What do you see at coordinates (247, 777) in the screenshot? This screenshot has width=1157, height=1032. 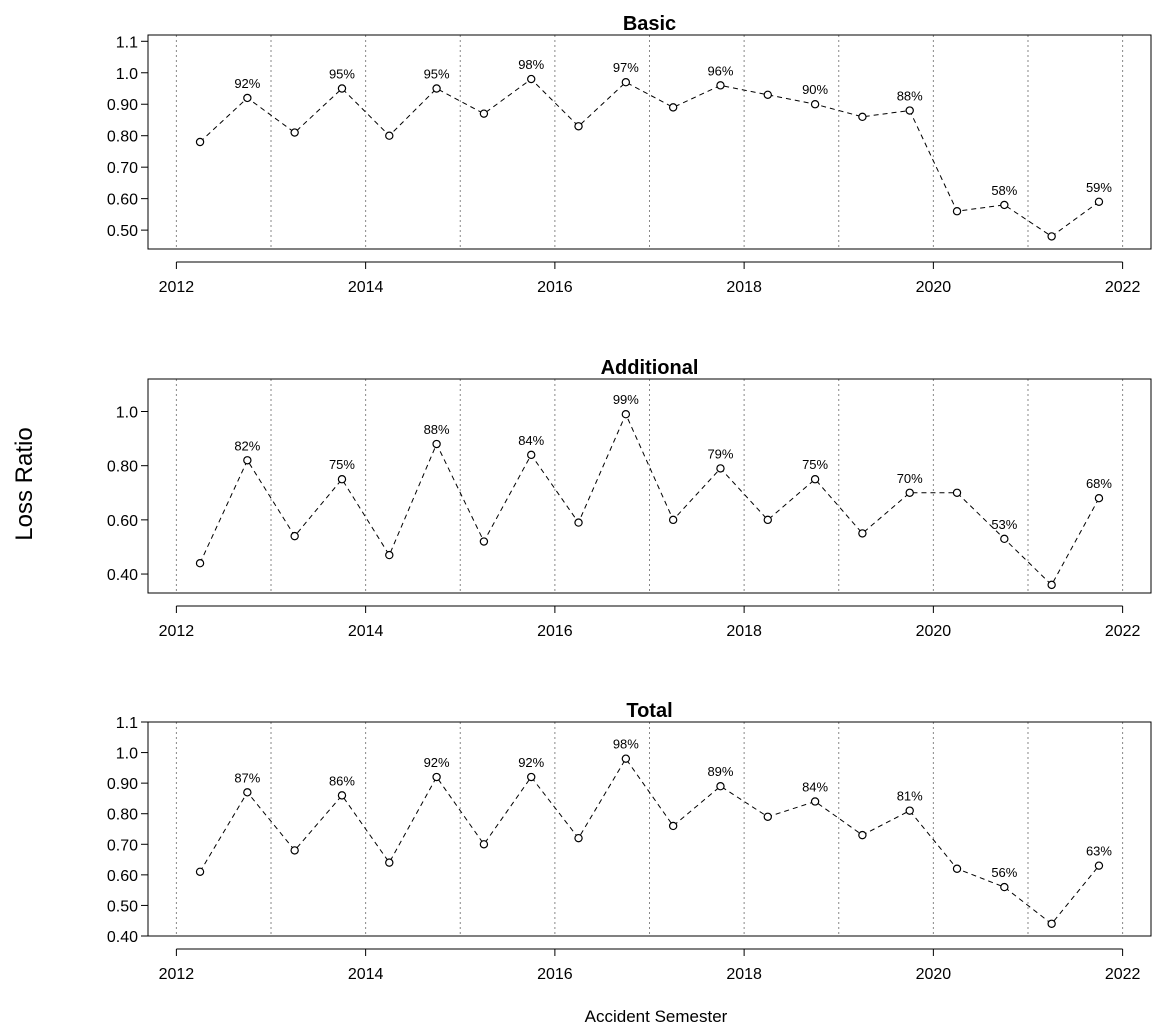 I see `data-label: 87%` at bounding box center [247, 777].